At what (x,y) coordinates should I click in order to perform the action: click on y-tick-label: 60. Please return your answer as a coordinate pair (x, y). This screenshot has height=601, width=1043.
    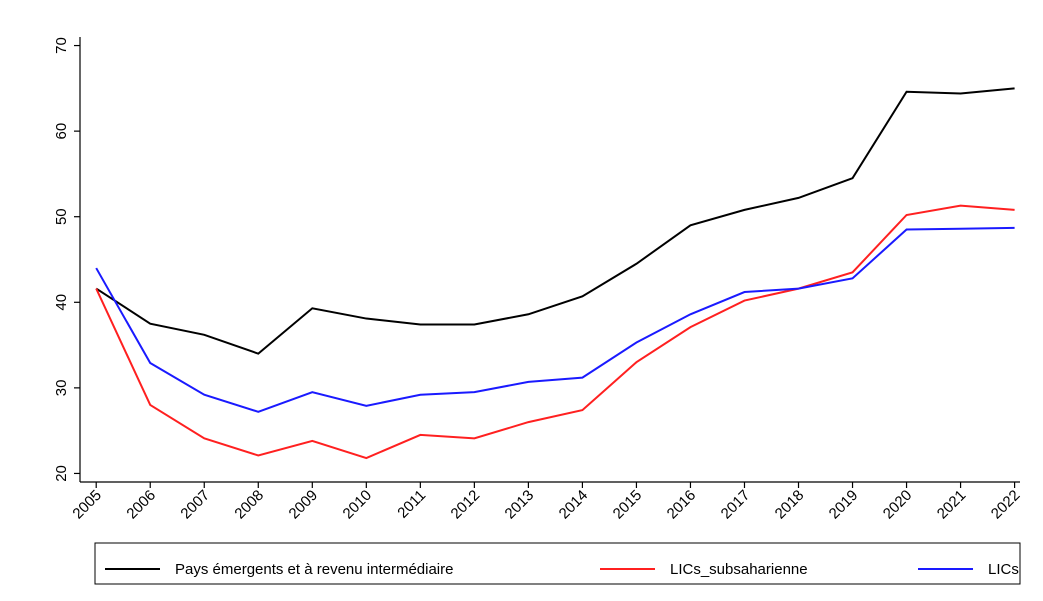
    Looking at the image, I should click on (61, 131).